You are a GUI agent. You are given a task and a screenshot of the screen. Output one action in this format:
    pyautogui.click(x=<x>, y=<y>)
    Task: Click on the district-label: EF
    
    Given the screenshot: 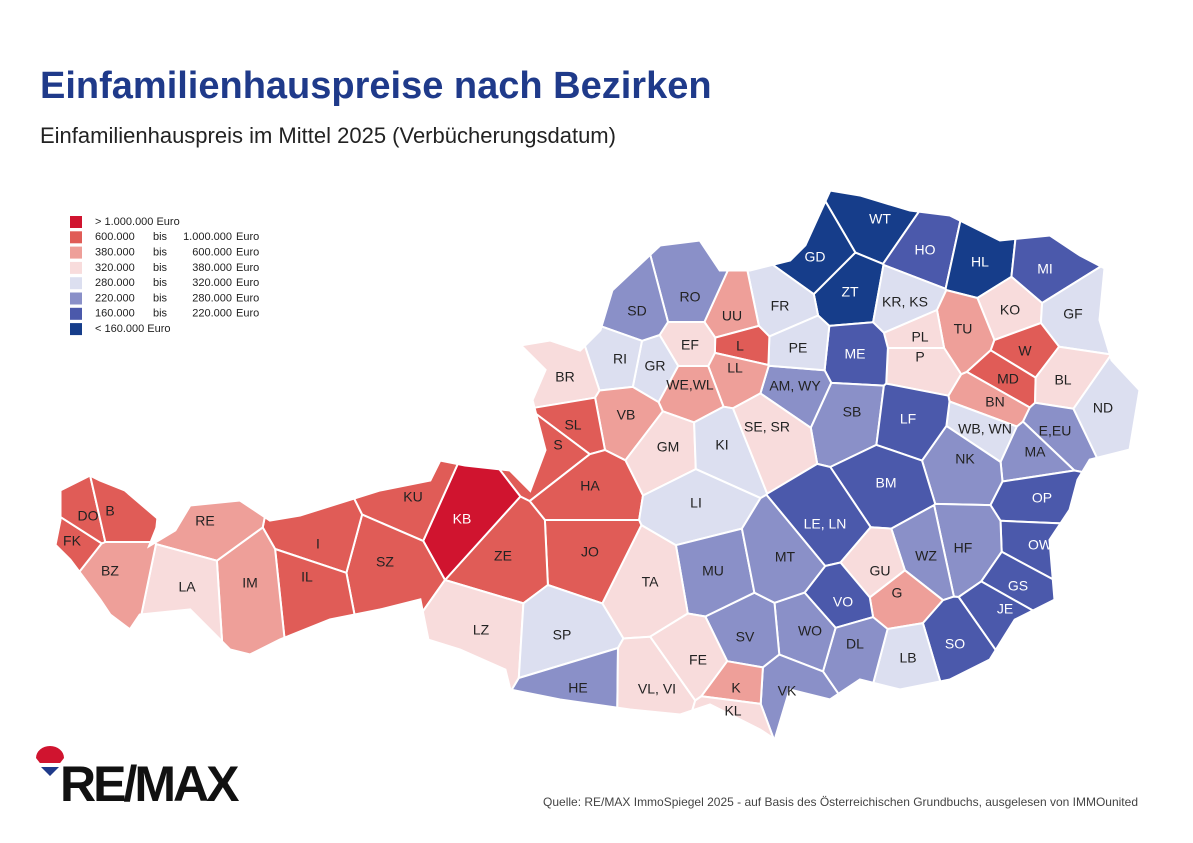 What is the action you would take?
    pyautogui.click(x=690, y=345)
    